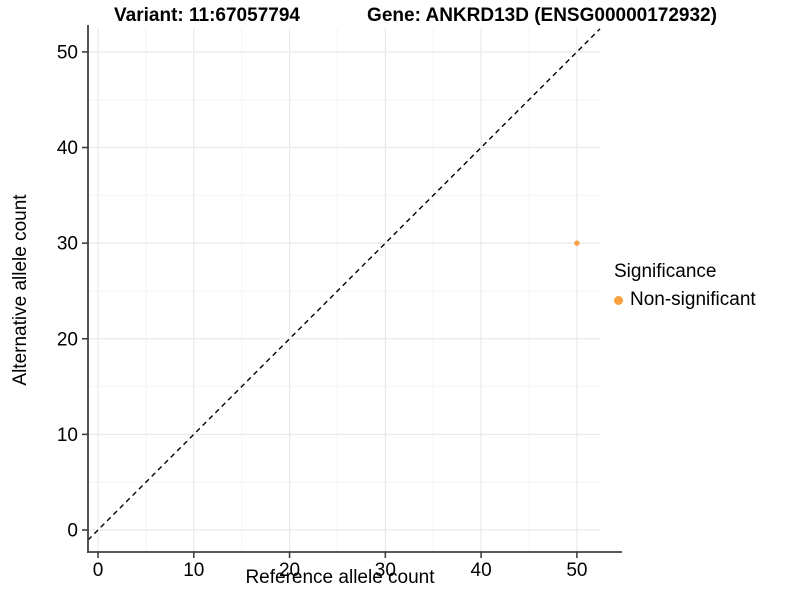 This screenshot has width=800, height=600. I want to click on legend-item-non-significant: Non-significant, so click(685, 300).